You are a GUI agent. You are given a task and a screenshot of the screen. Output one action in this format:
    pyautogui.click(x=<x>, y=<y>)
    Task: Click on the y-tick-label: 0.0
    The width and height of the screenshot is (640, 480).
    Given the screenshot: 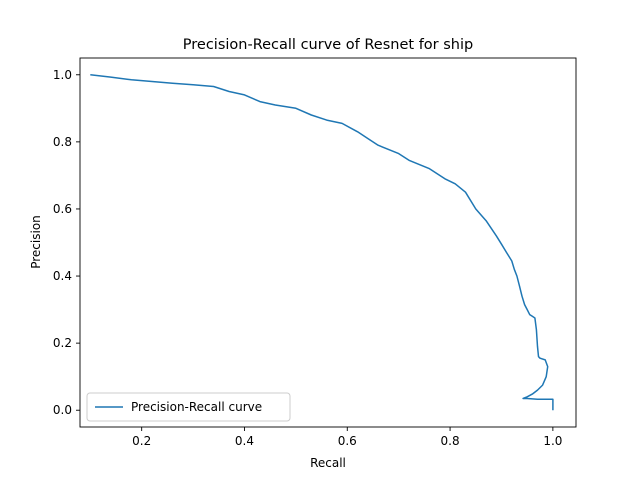 What is the action you would take?
    pyautogui.click(x=62, y=410)
    